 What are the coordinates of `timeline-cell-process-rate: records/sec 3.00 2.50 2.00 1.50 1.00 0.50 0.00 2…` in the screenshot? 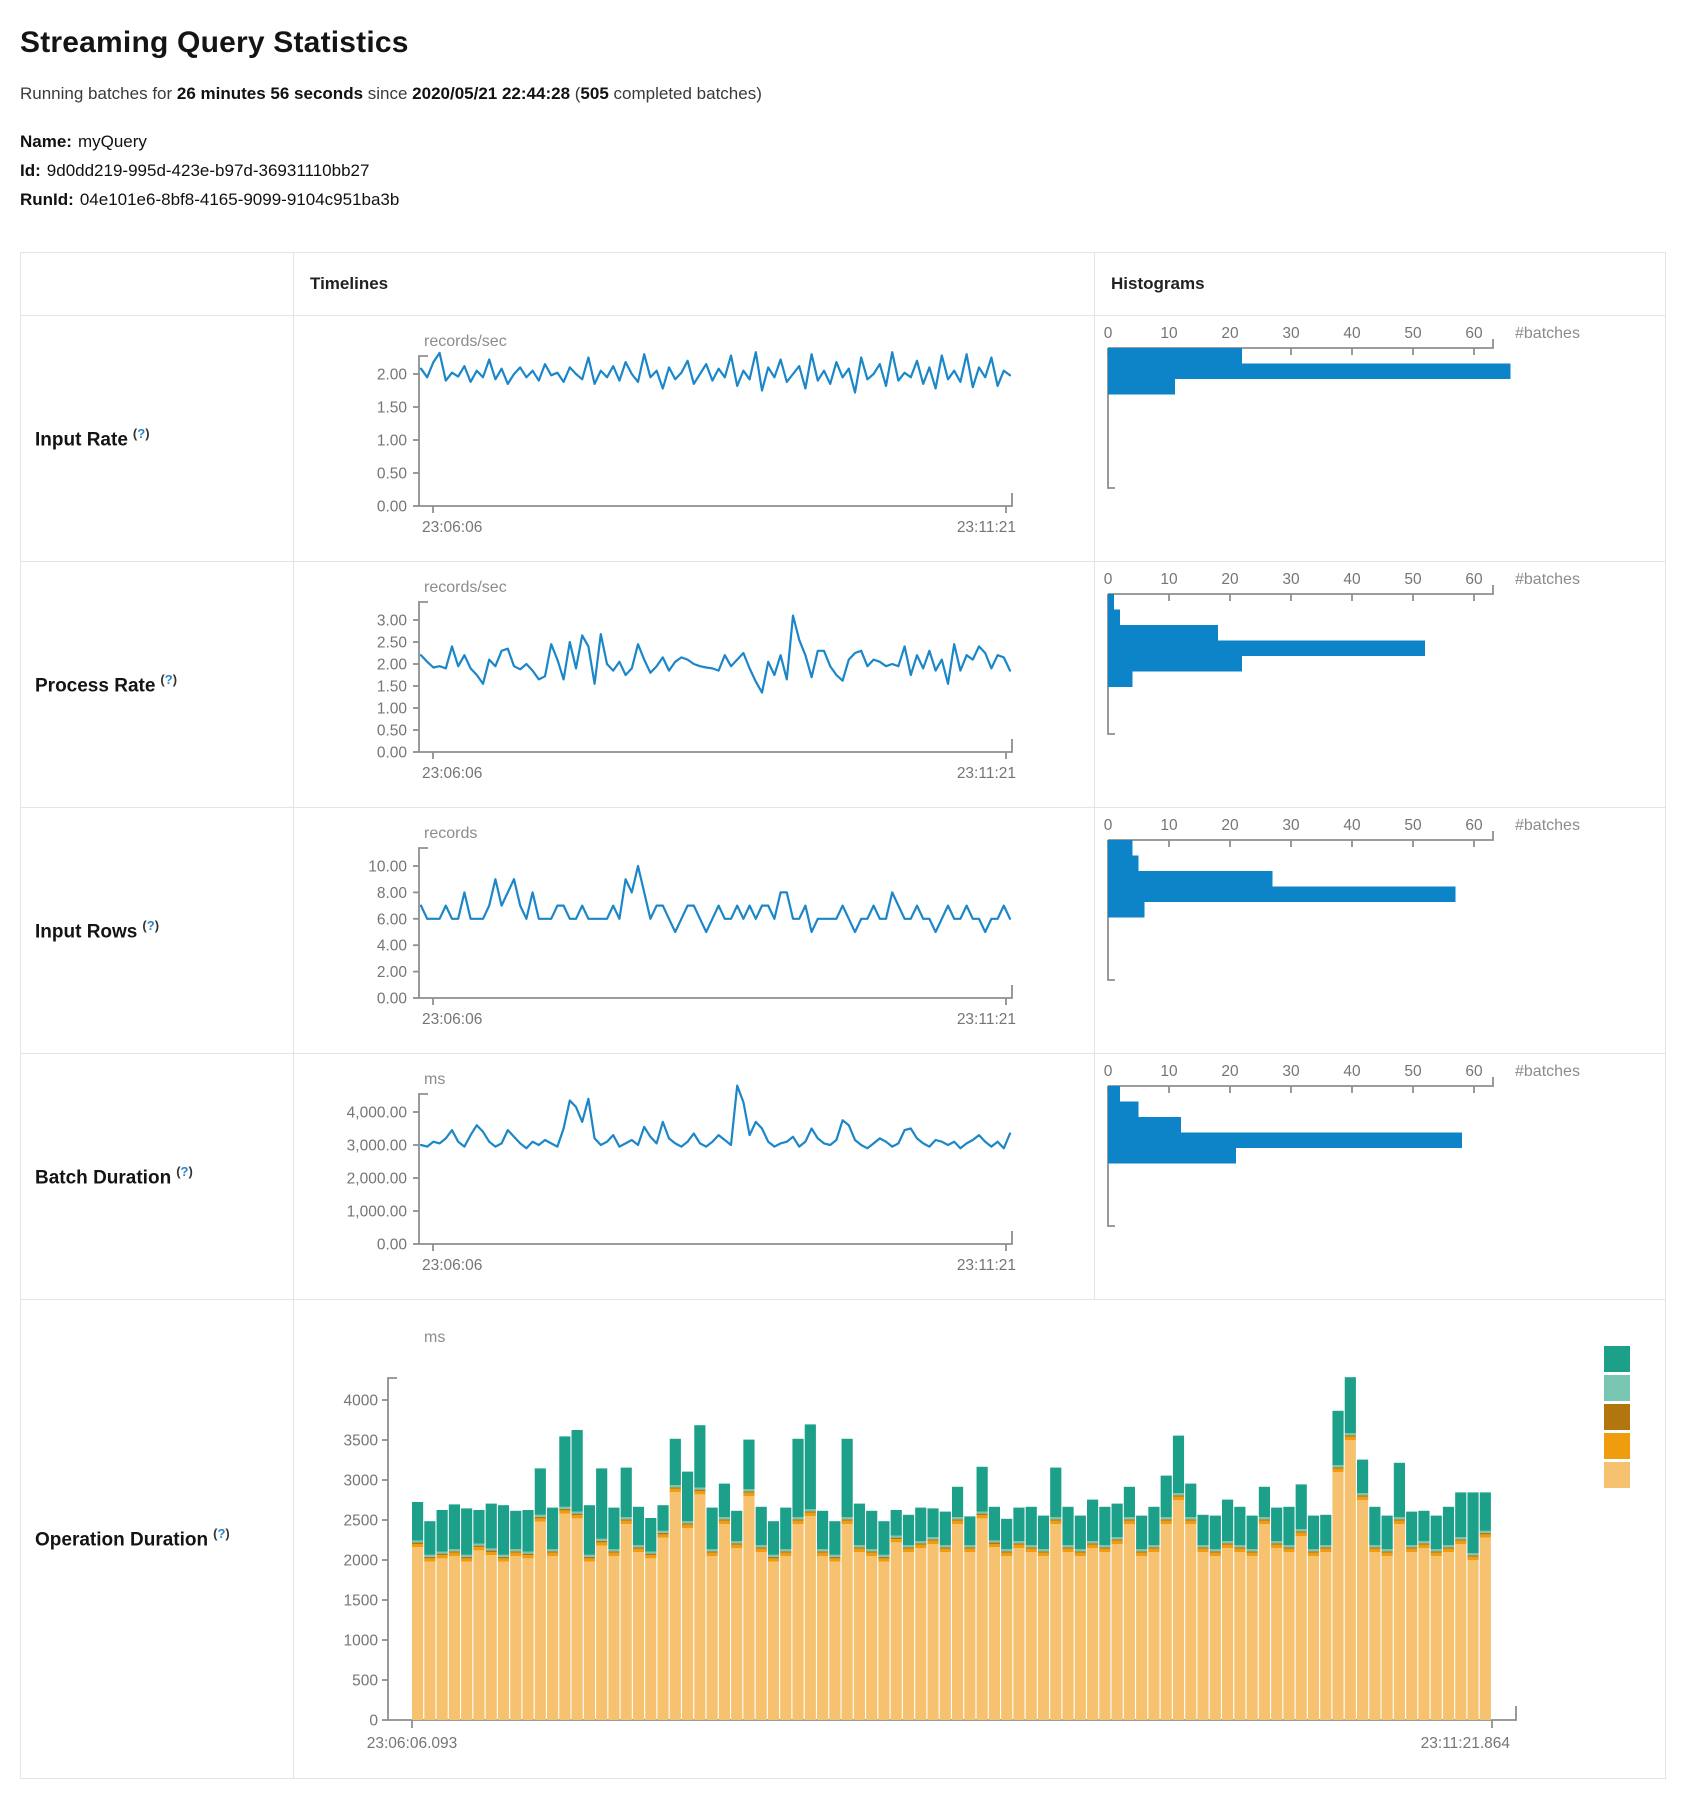 It's located at (694, 684).